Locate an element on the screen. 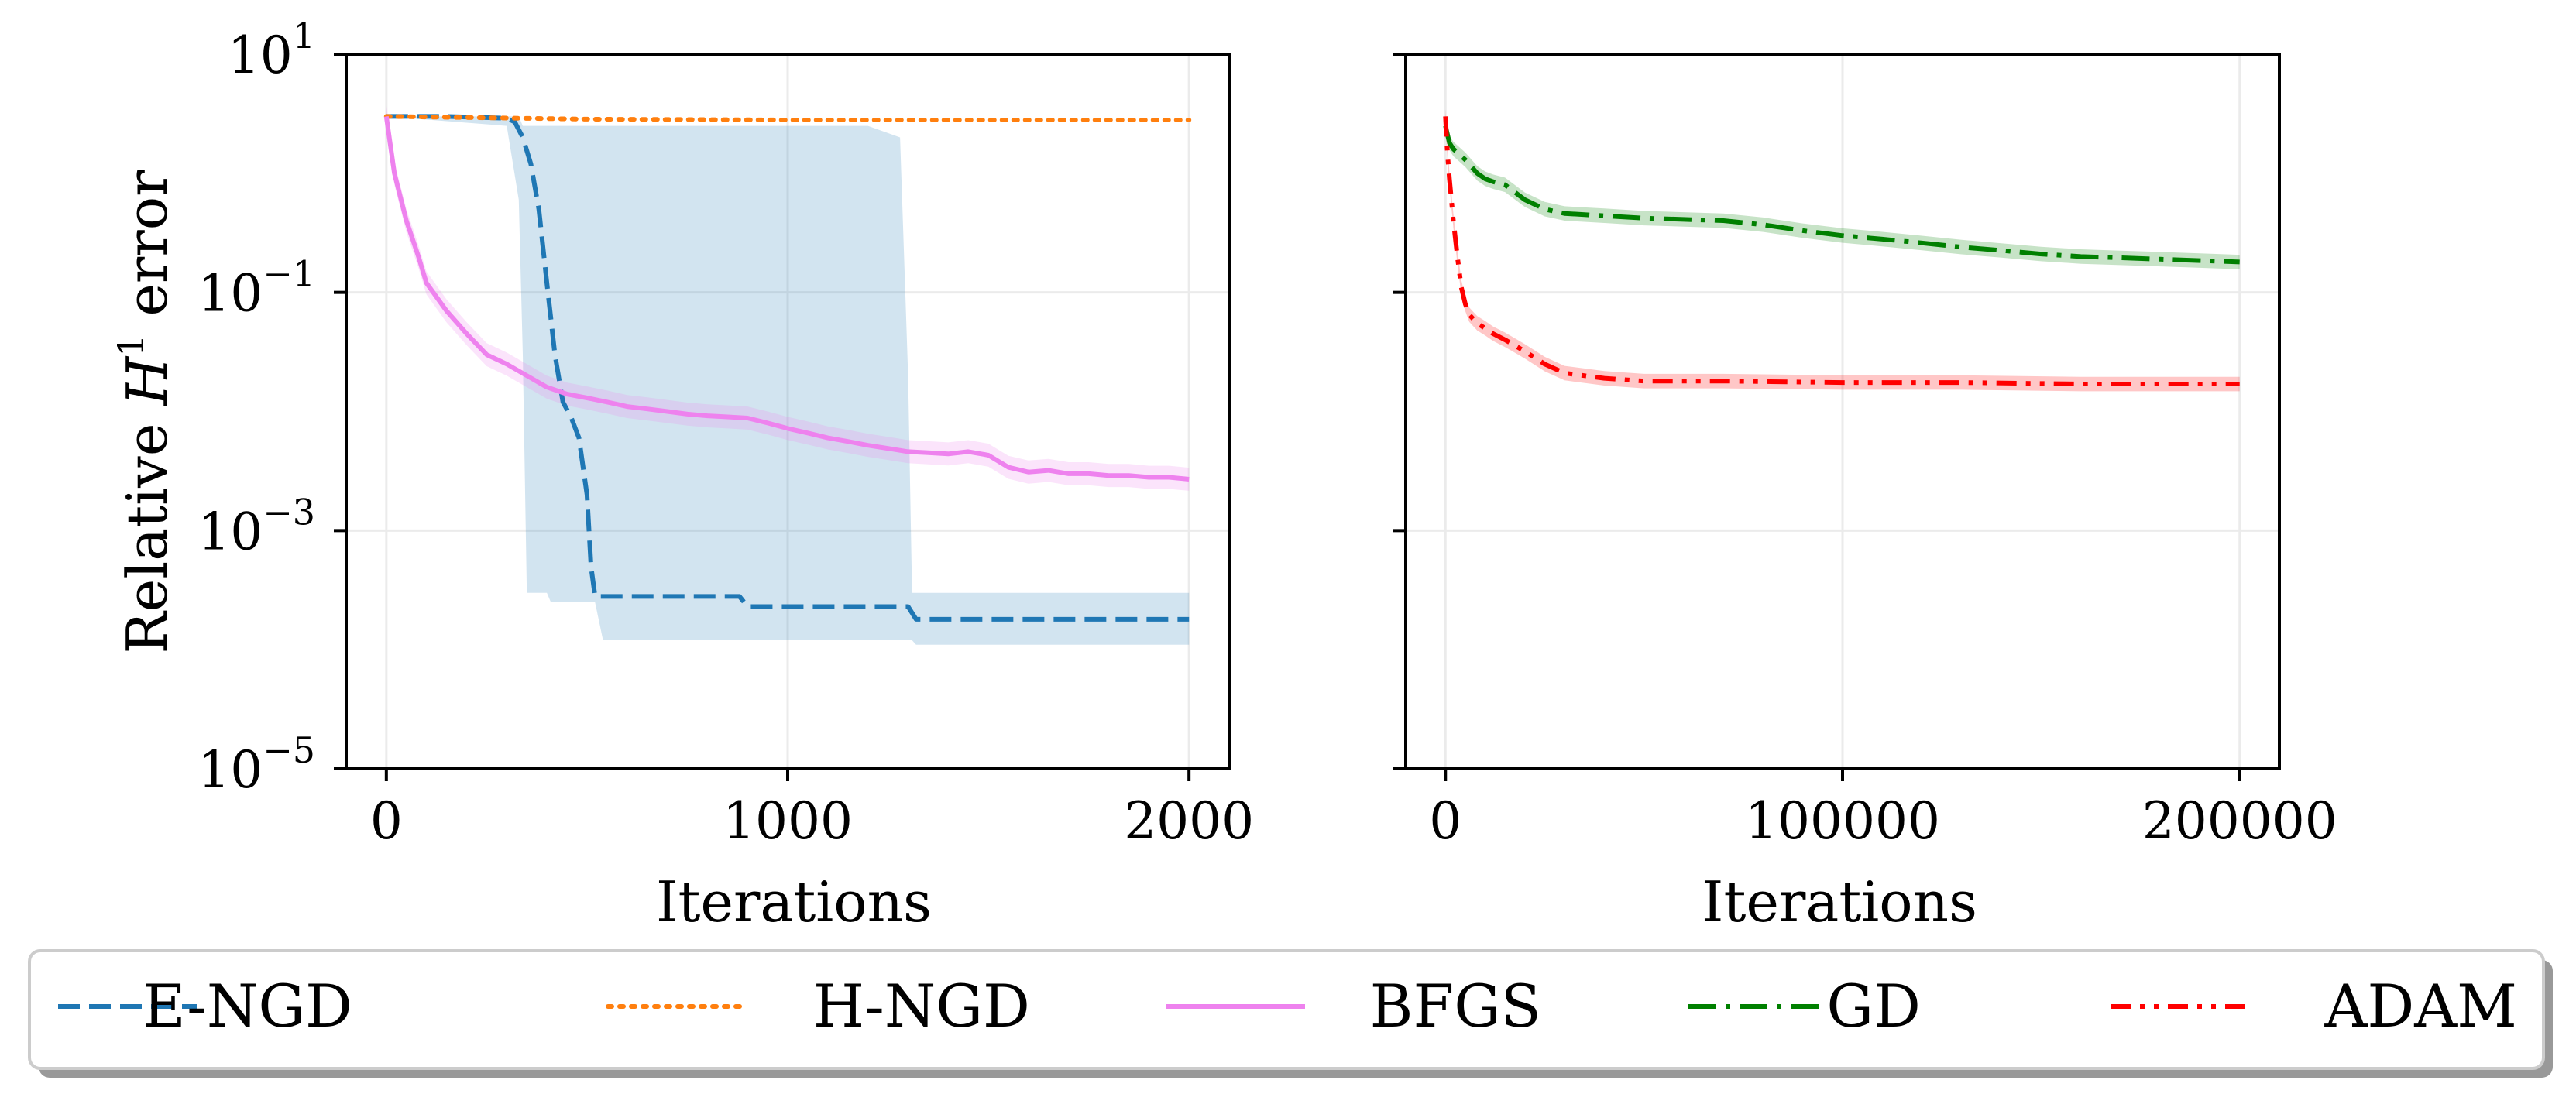 Image resolution: width=2576 pixels, height=1104 pixels. legend-entry-adam: ADAM is located at coordinates (2314, 1006).